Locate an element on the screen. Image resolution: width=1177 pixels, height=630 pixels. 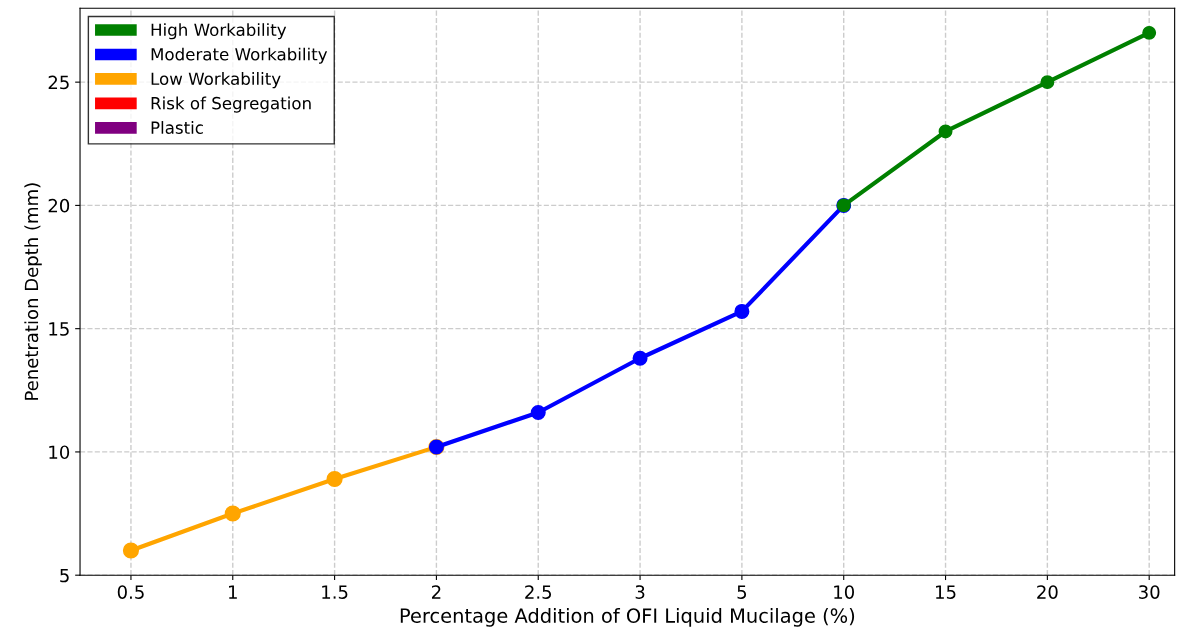
x-tick-label: 2 is located at coordinates (436, 592).